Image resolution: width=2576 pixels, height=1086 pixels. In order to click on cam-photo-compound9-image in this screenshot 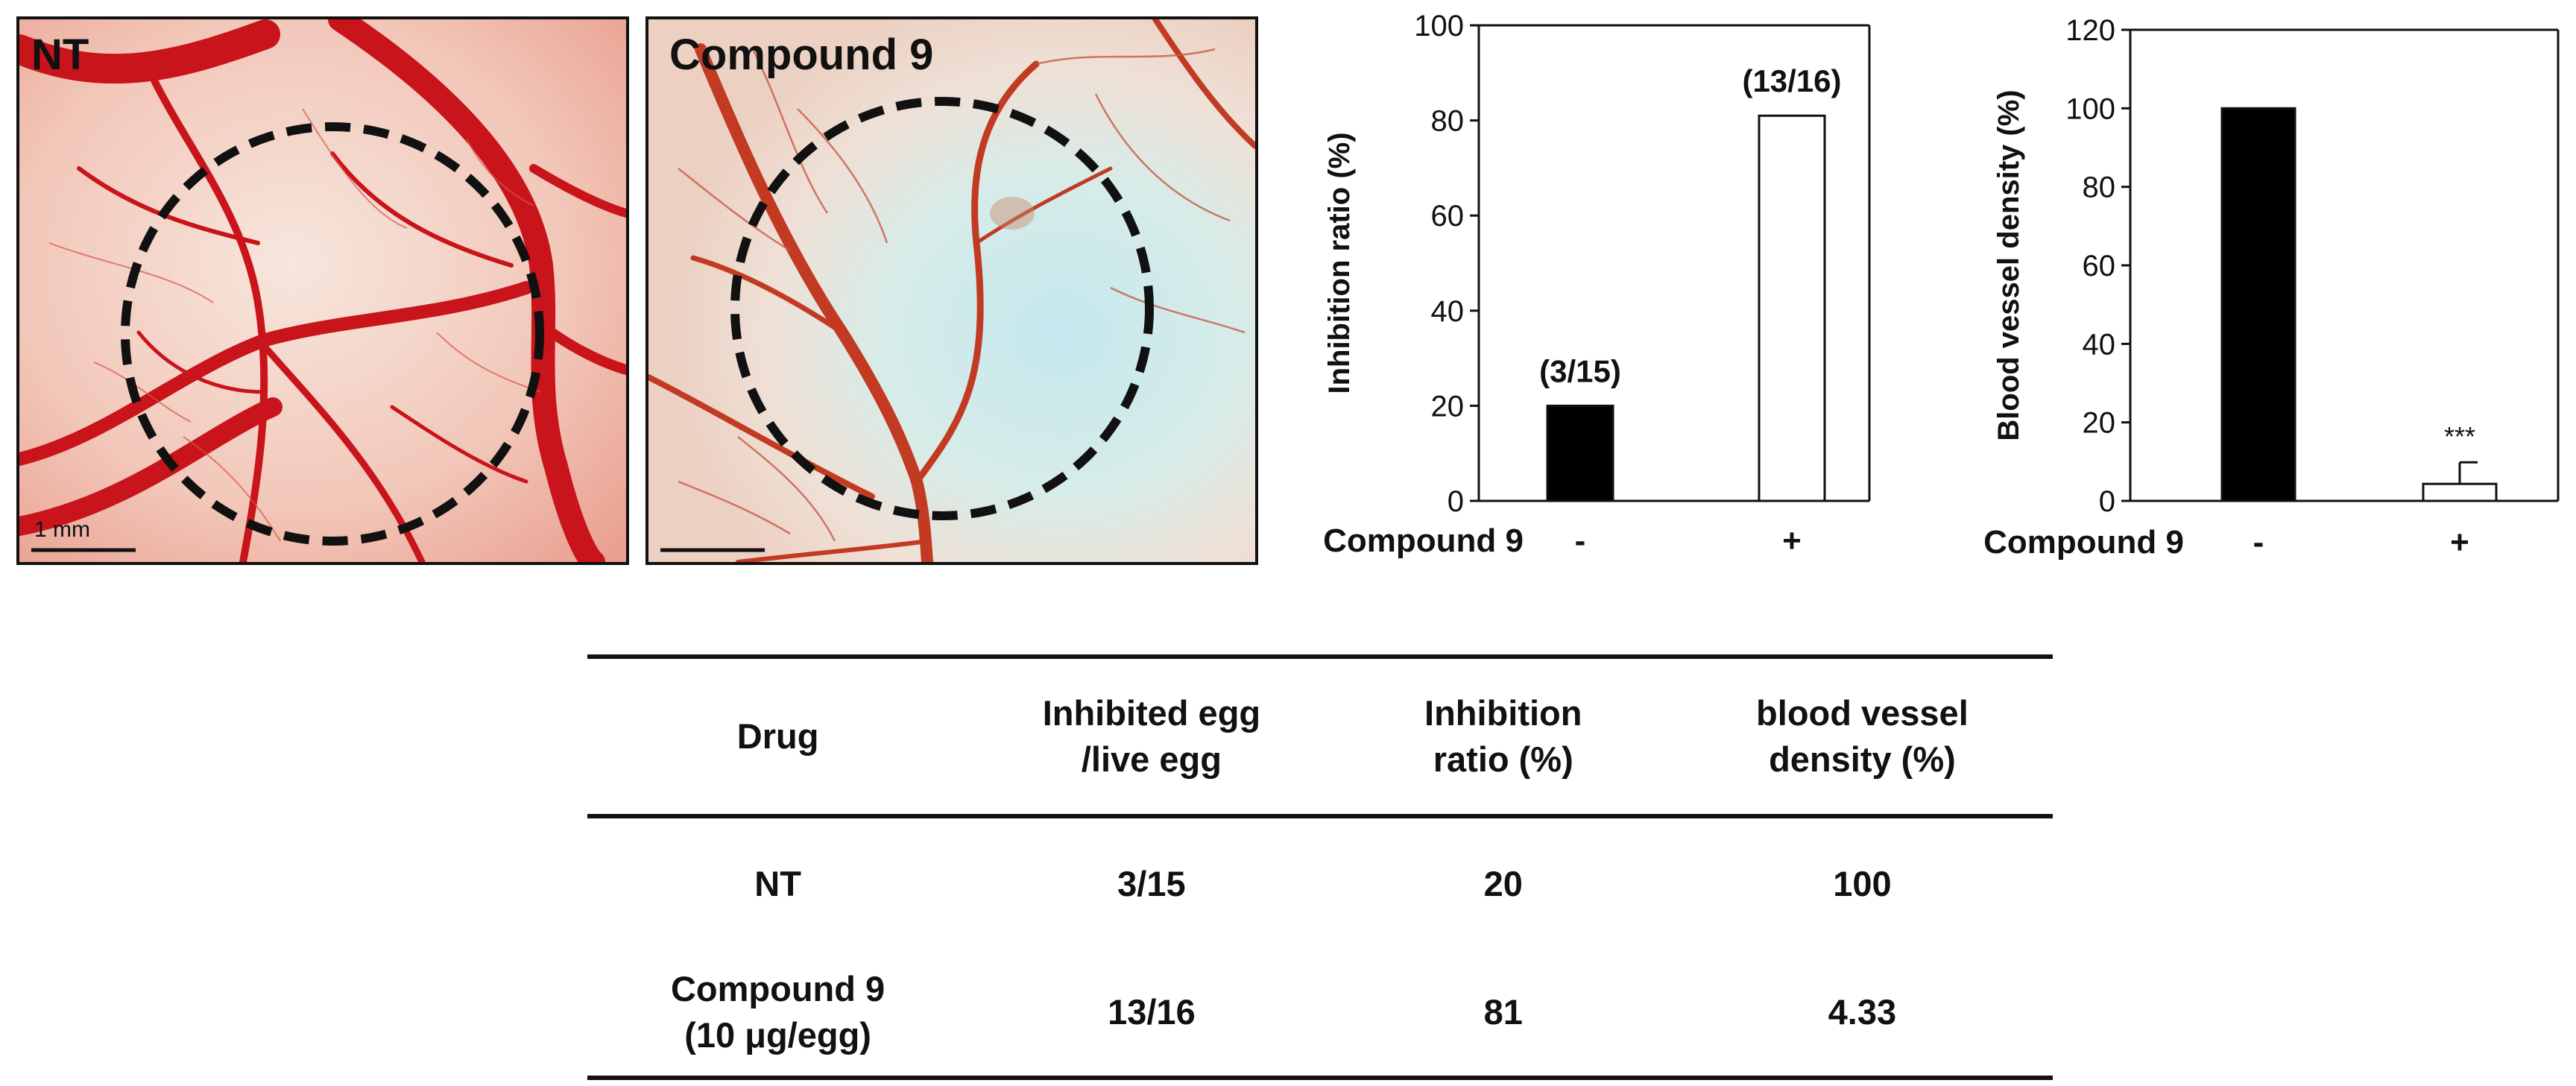, I will do `click(951, 290)`.